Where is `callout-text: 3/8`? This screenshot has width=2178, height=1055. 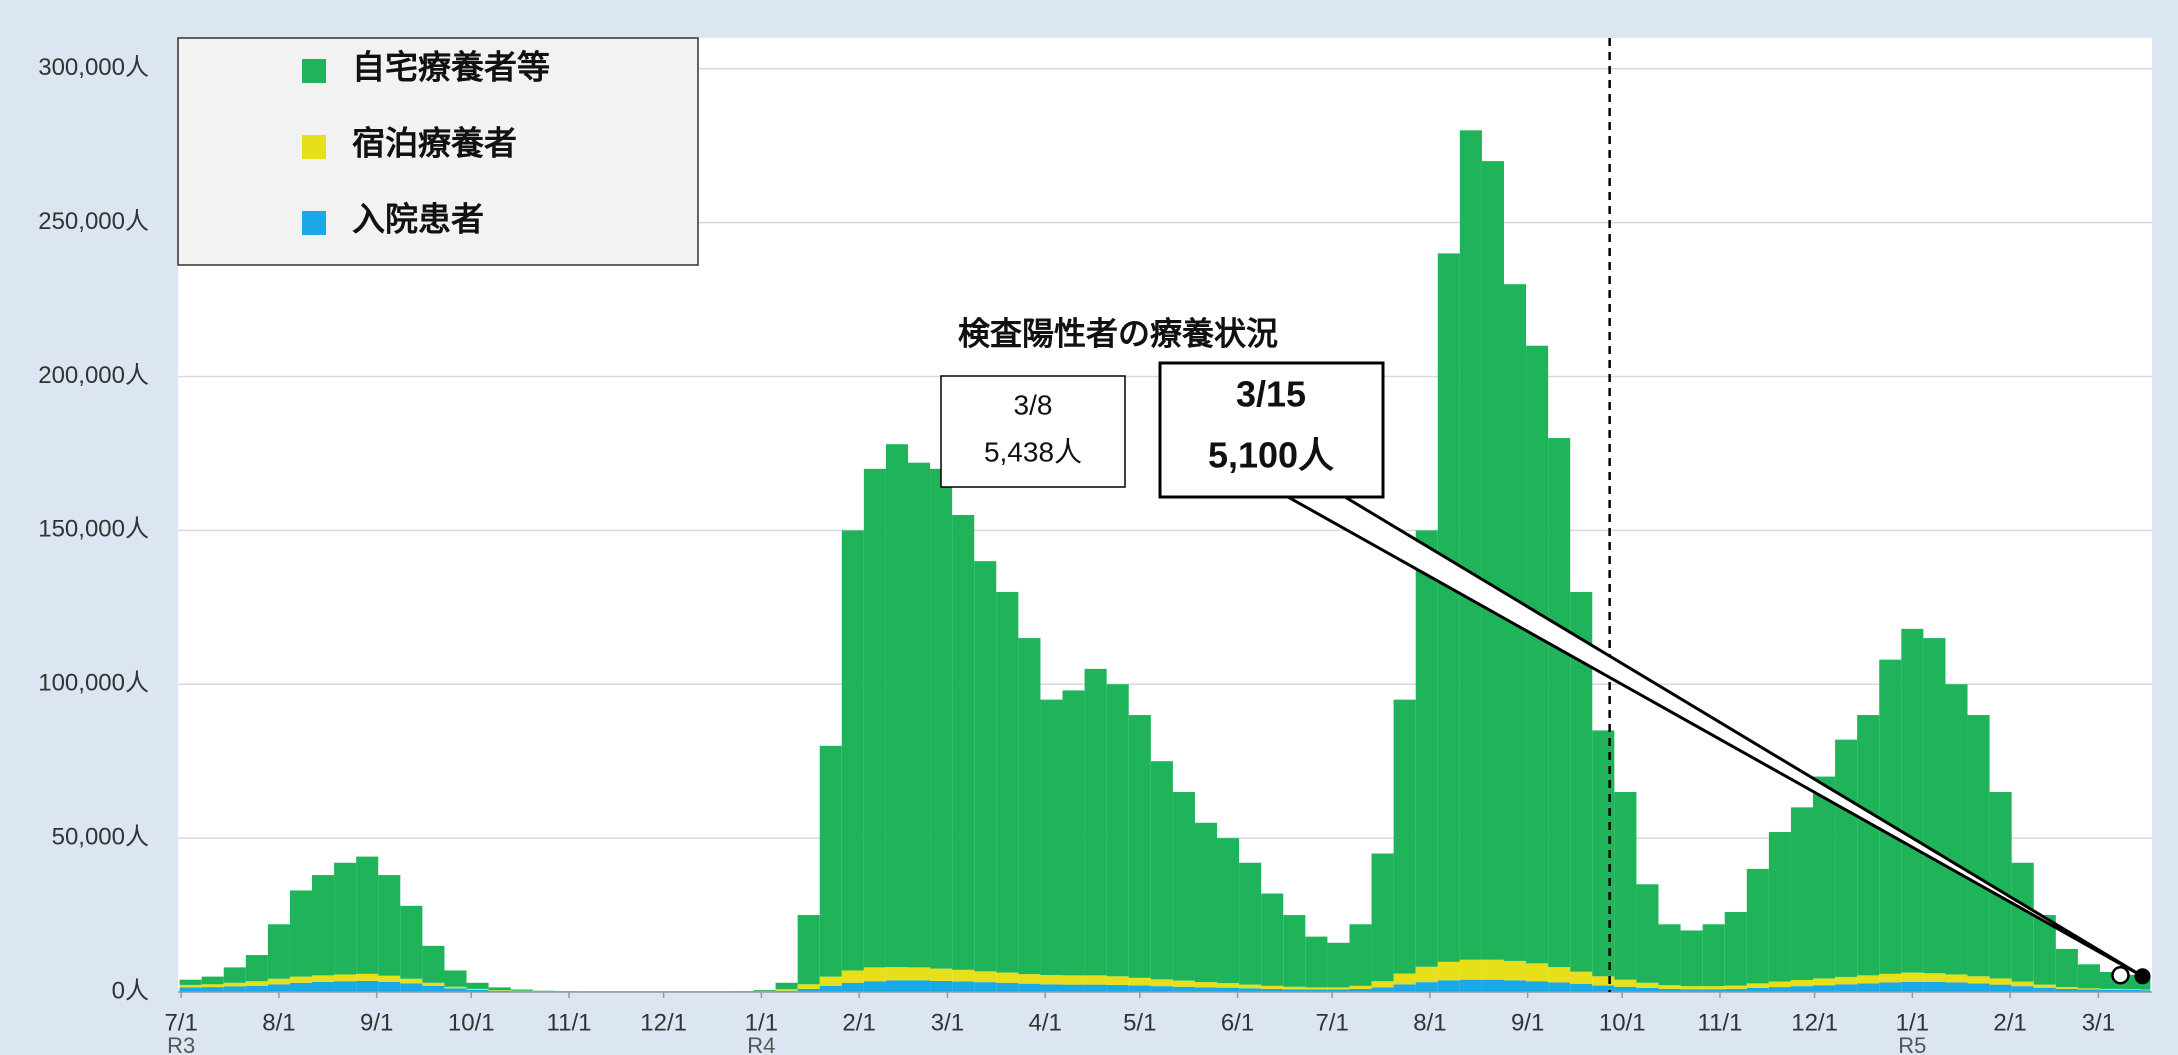
callout-text: 3/8 is located at coordinates (1033, 404).